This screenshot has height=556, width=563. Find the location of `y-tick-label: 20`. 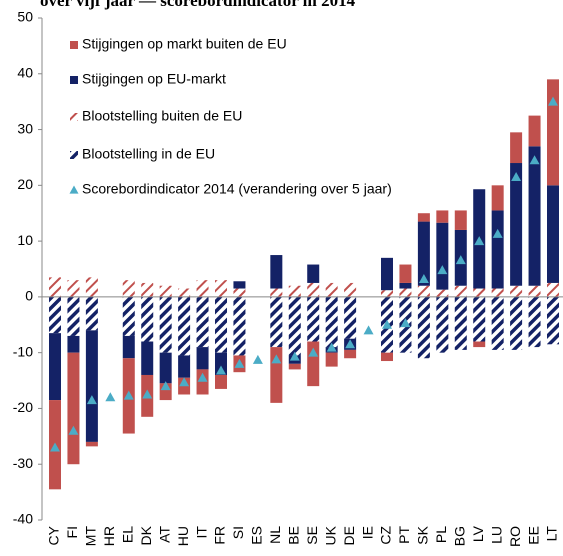

y-tick-label: 20 is located at coordinates (25, 184).